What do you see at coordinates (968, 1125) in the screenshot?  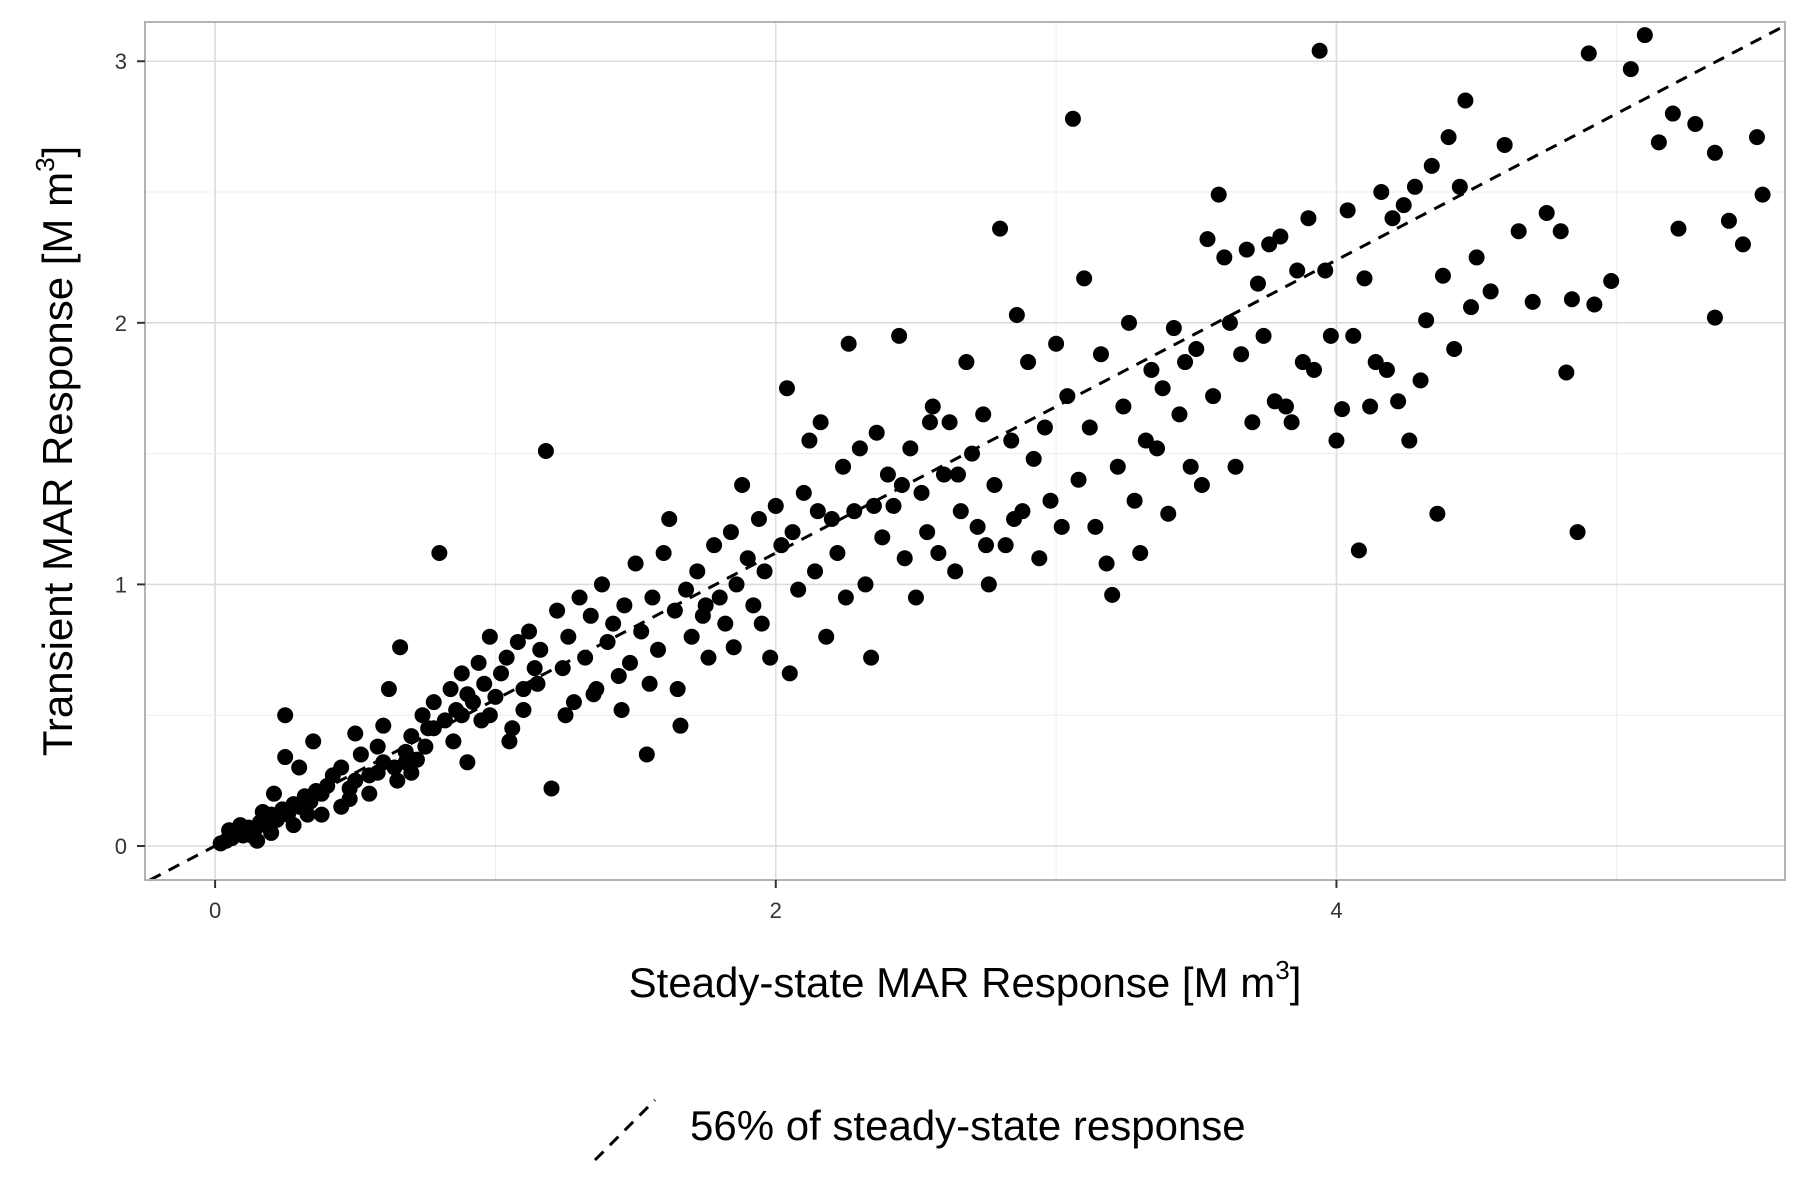 I see `legend-label: 56% of steady-state response` at bounding box center [968, 1125].